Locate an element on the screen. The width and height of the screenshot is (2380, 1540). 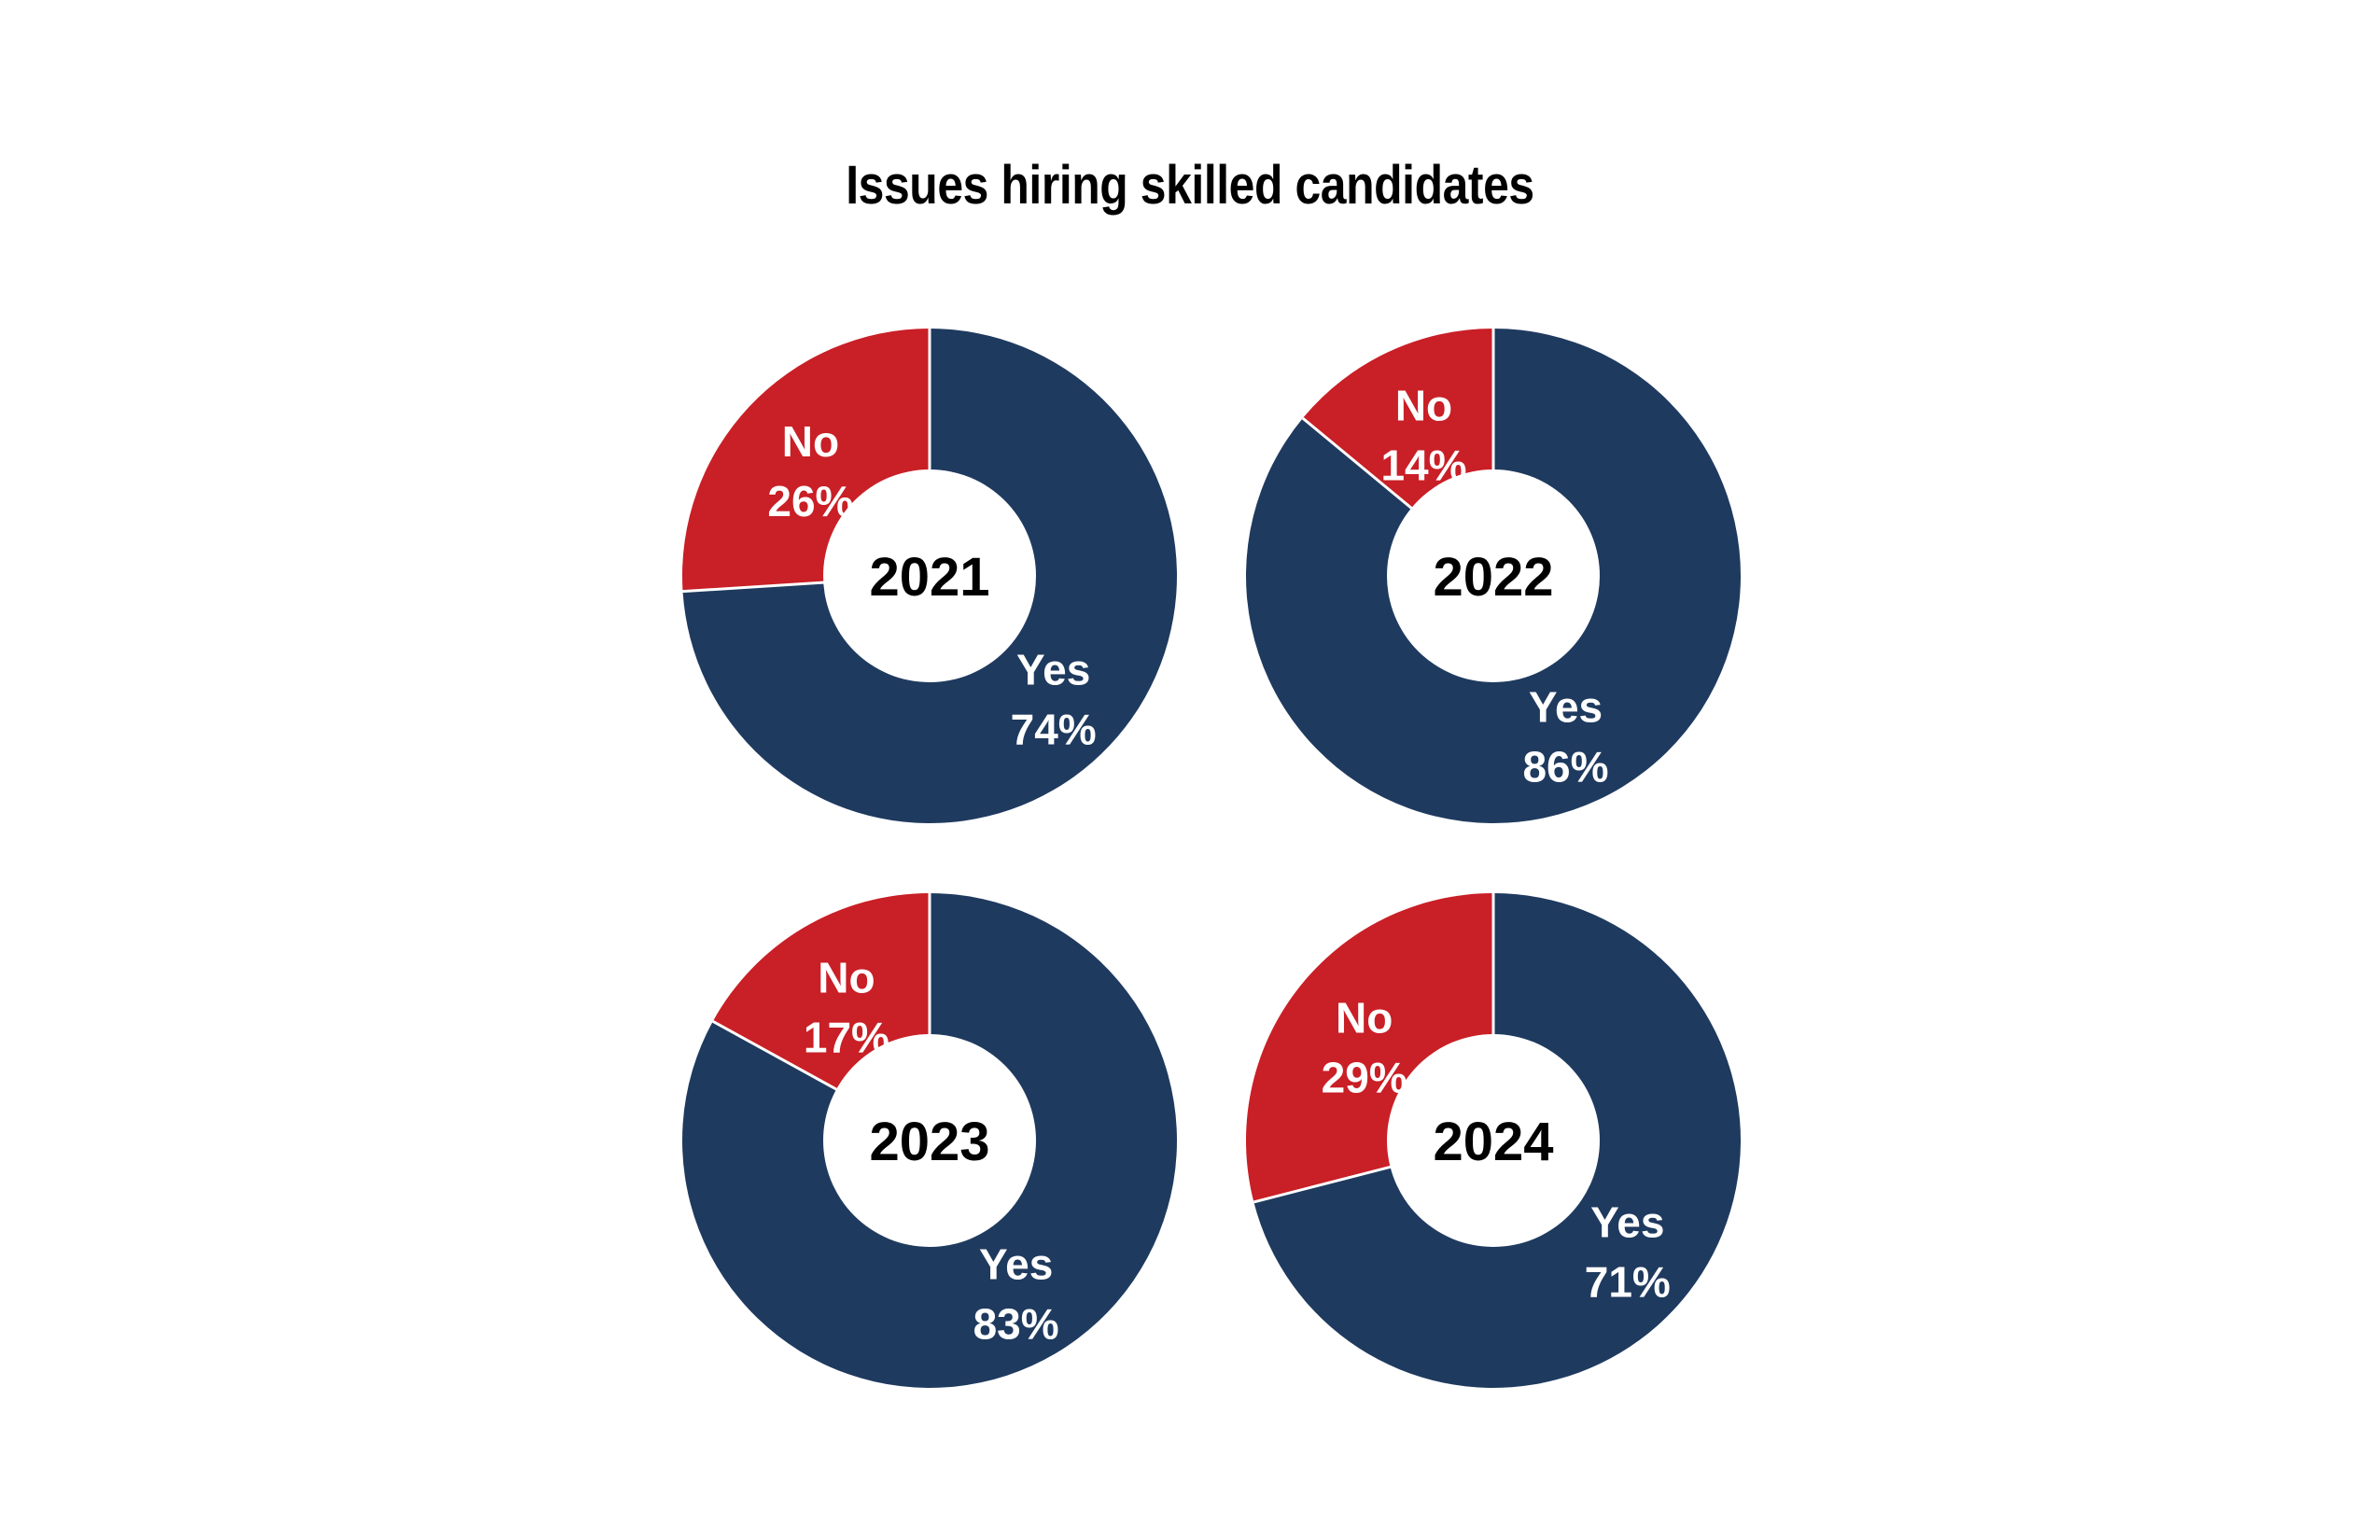
slice-value-label: 26% is located at coordinates (810, 501).